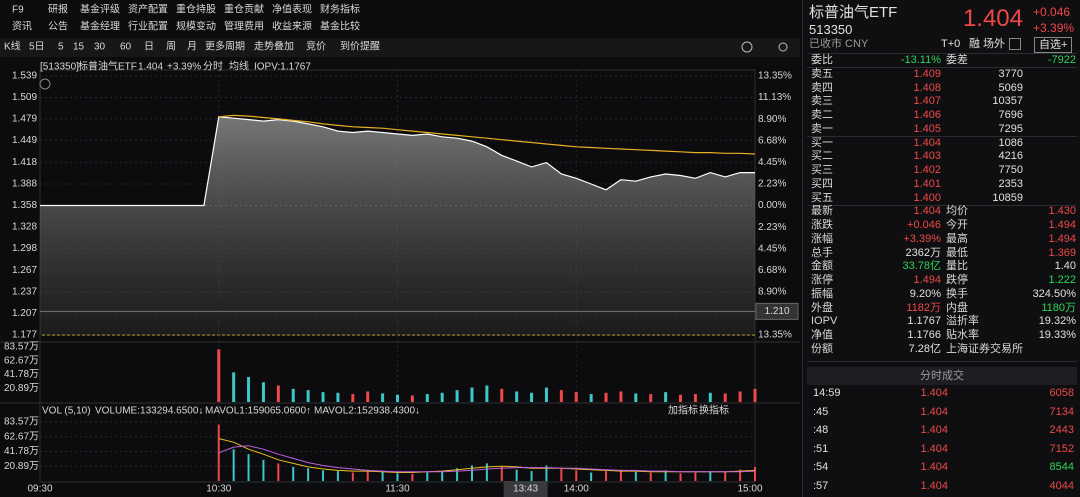 The width and height of the screenshot is (1080, 497). Describe the element at coordinates (148, 26) in the screenshot. I see `menu-item: 行业配置` at that location.